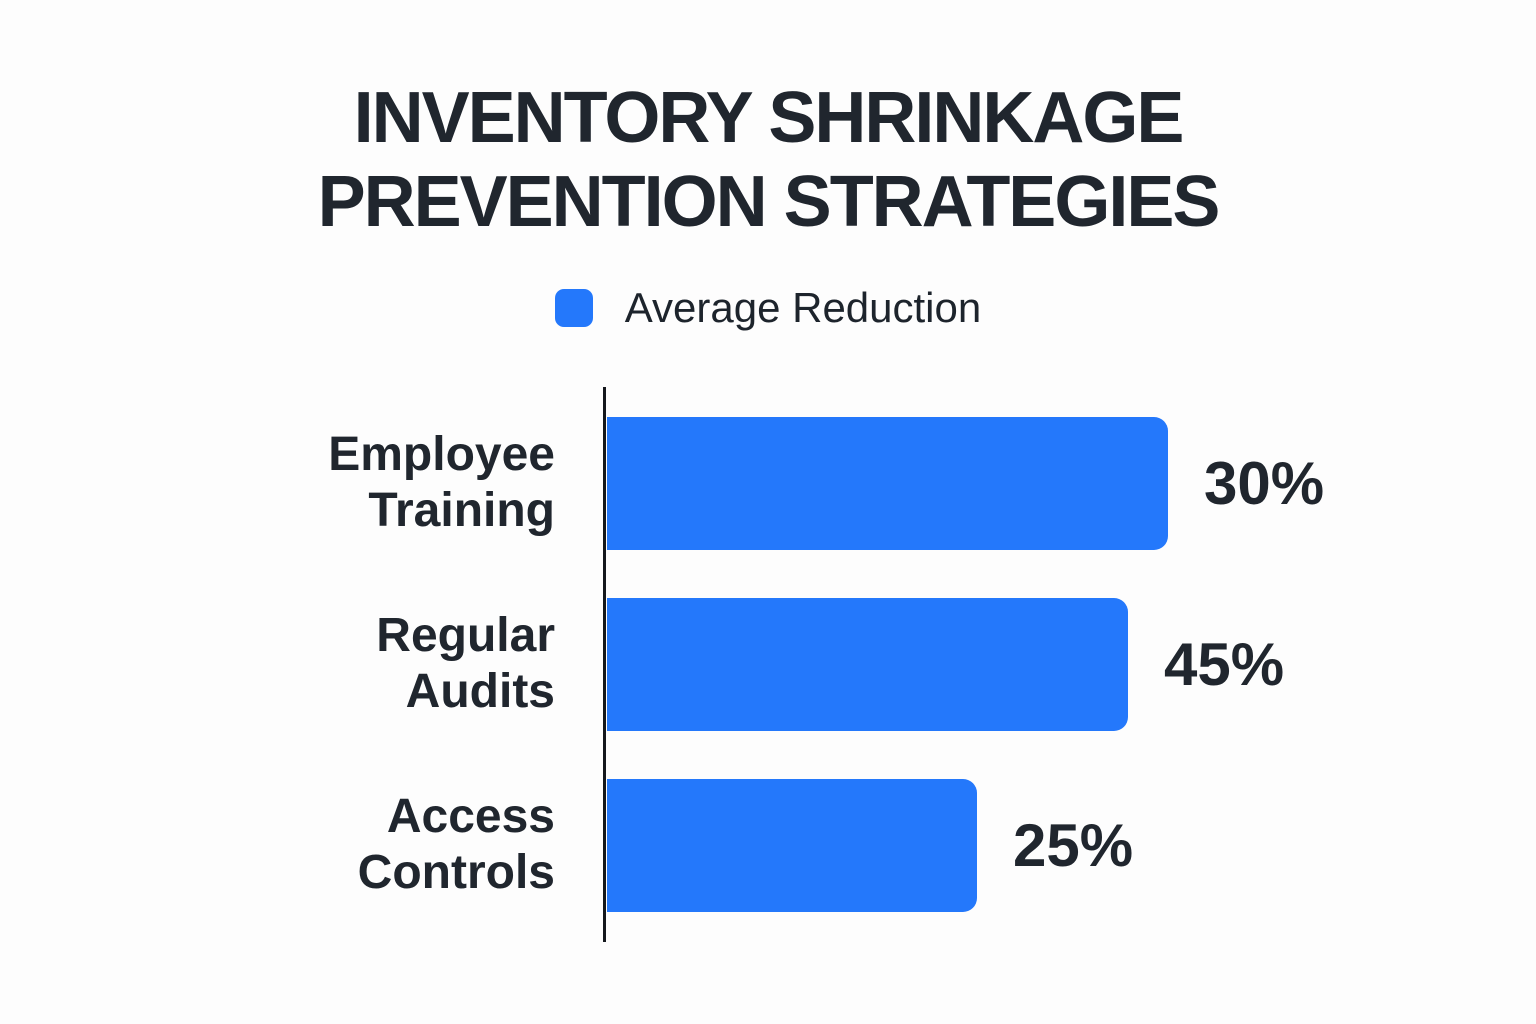 This screenshot has width=1536, height=1024. What do you see at coordinates (456, 844) in the screenshot?
I see `category-label-access-controls: Access Controls` at bounding box center [456, 844].